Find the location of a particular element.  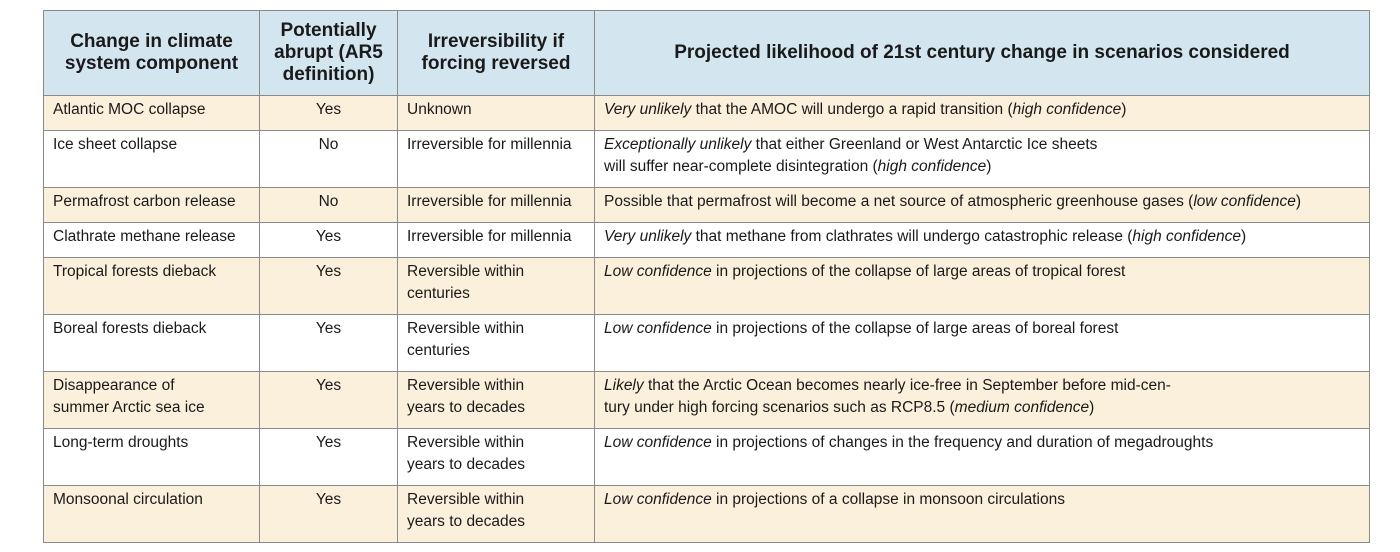

cell-line: Monsoonal circulation is located at coordinates (128, 499).